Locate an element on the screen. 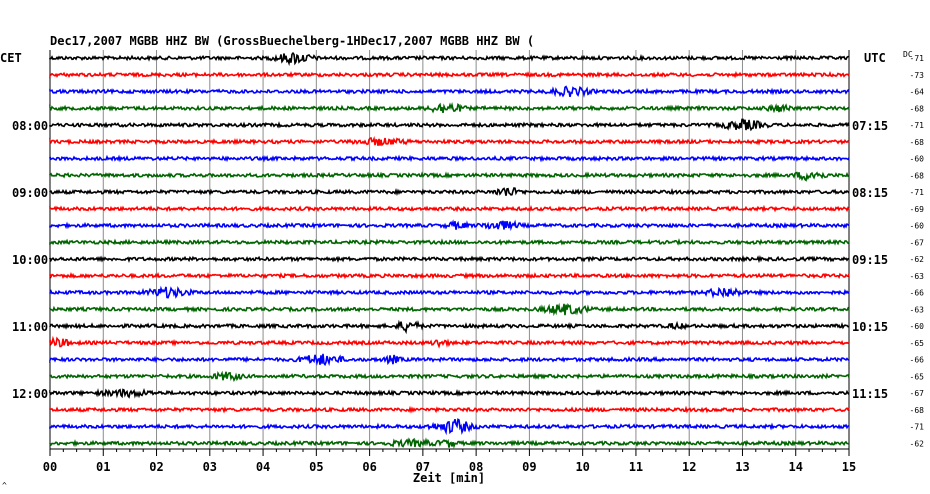 This screenshot has width=930, height=494. right-timezone-label: UTC is located at coordinates (875, 58).